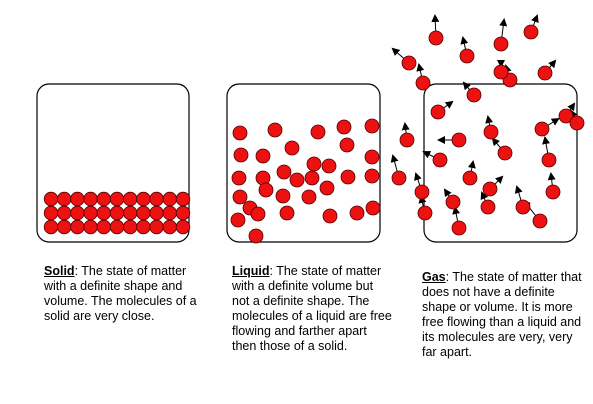 This screenshot has width=593, height=404. Describe the element at coordinates (59, 271) in the screenshot. I see `solid-term: Solid` at that location.